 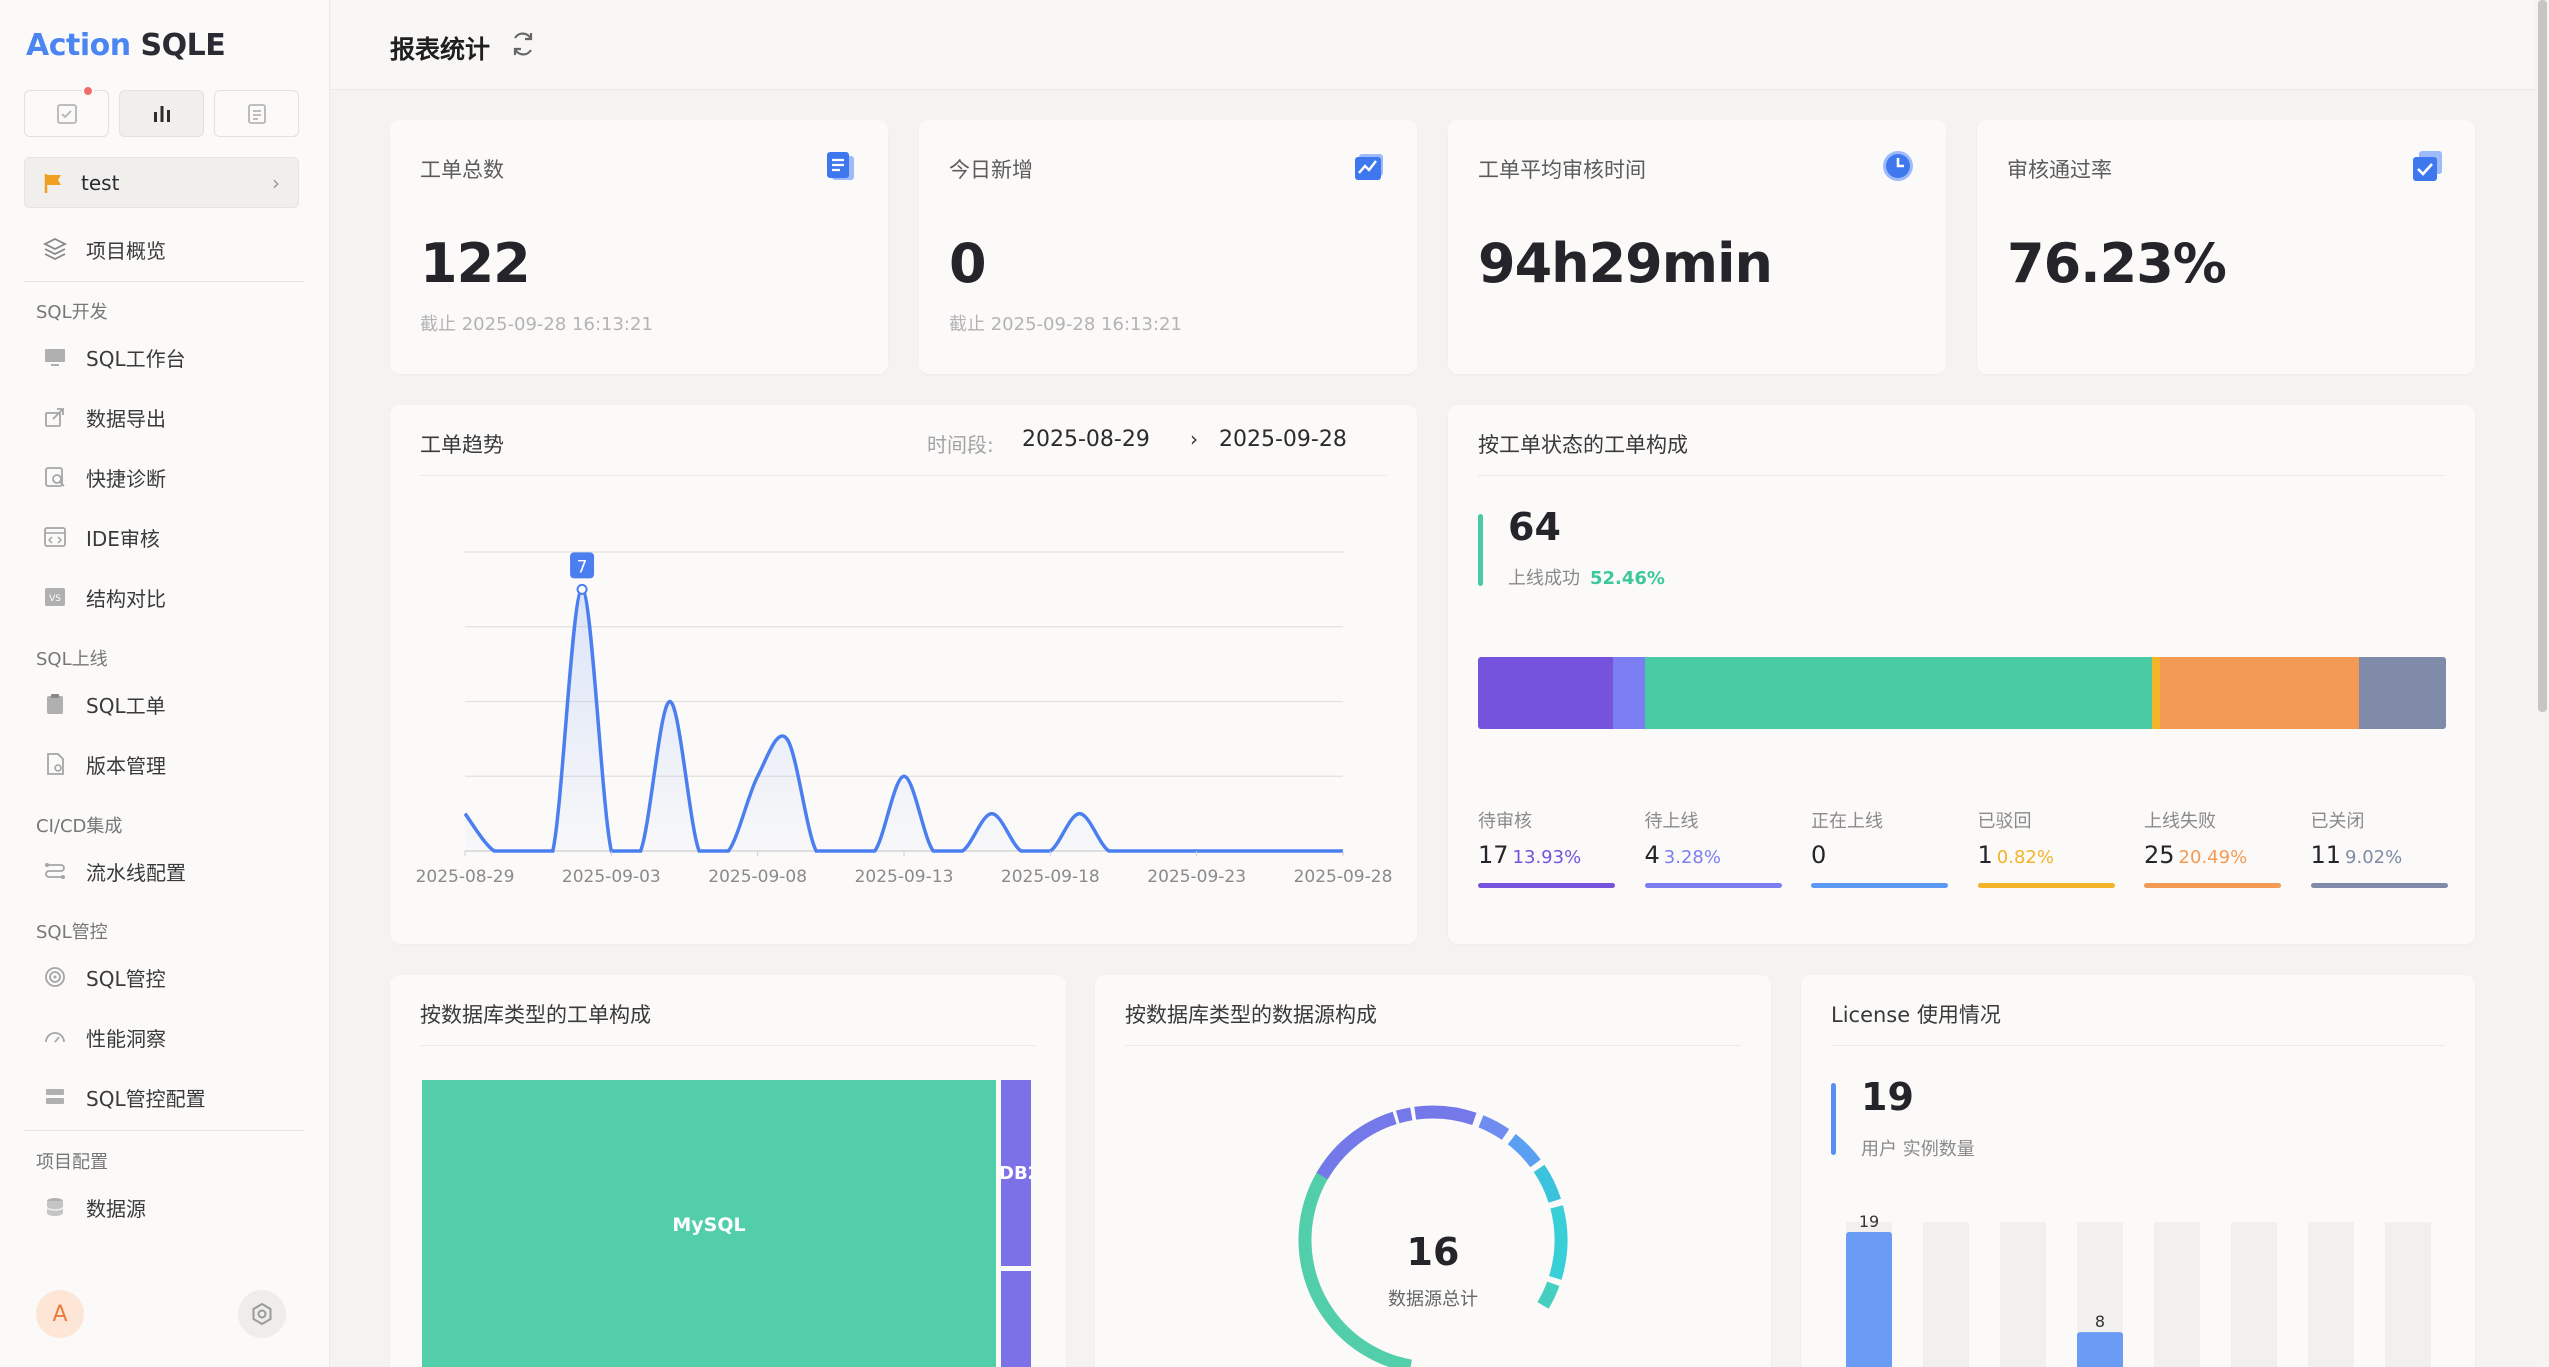 I want to click on gear-icon, so click(x=262, y=1314).